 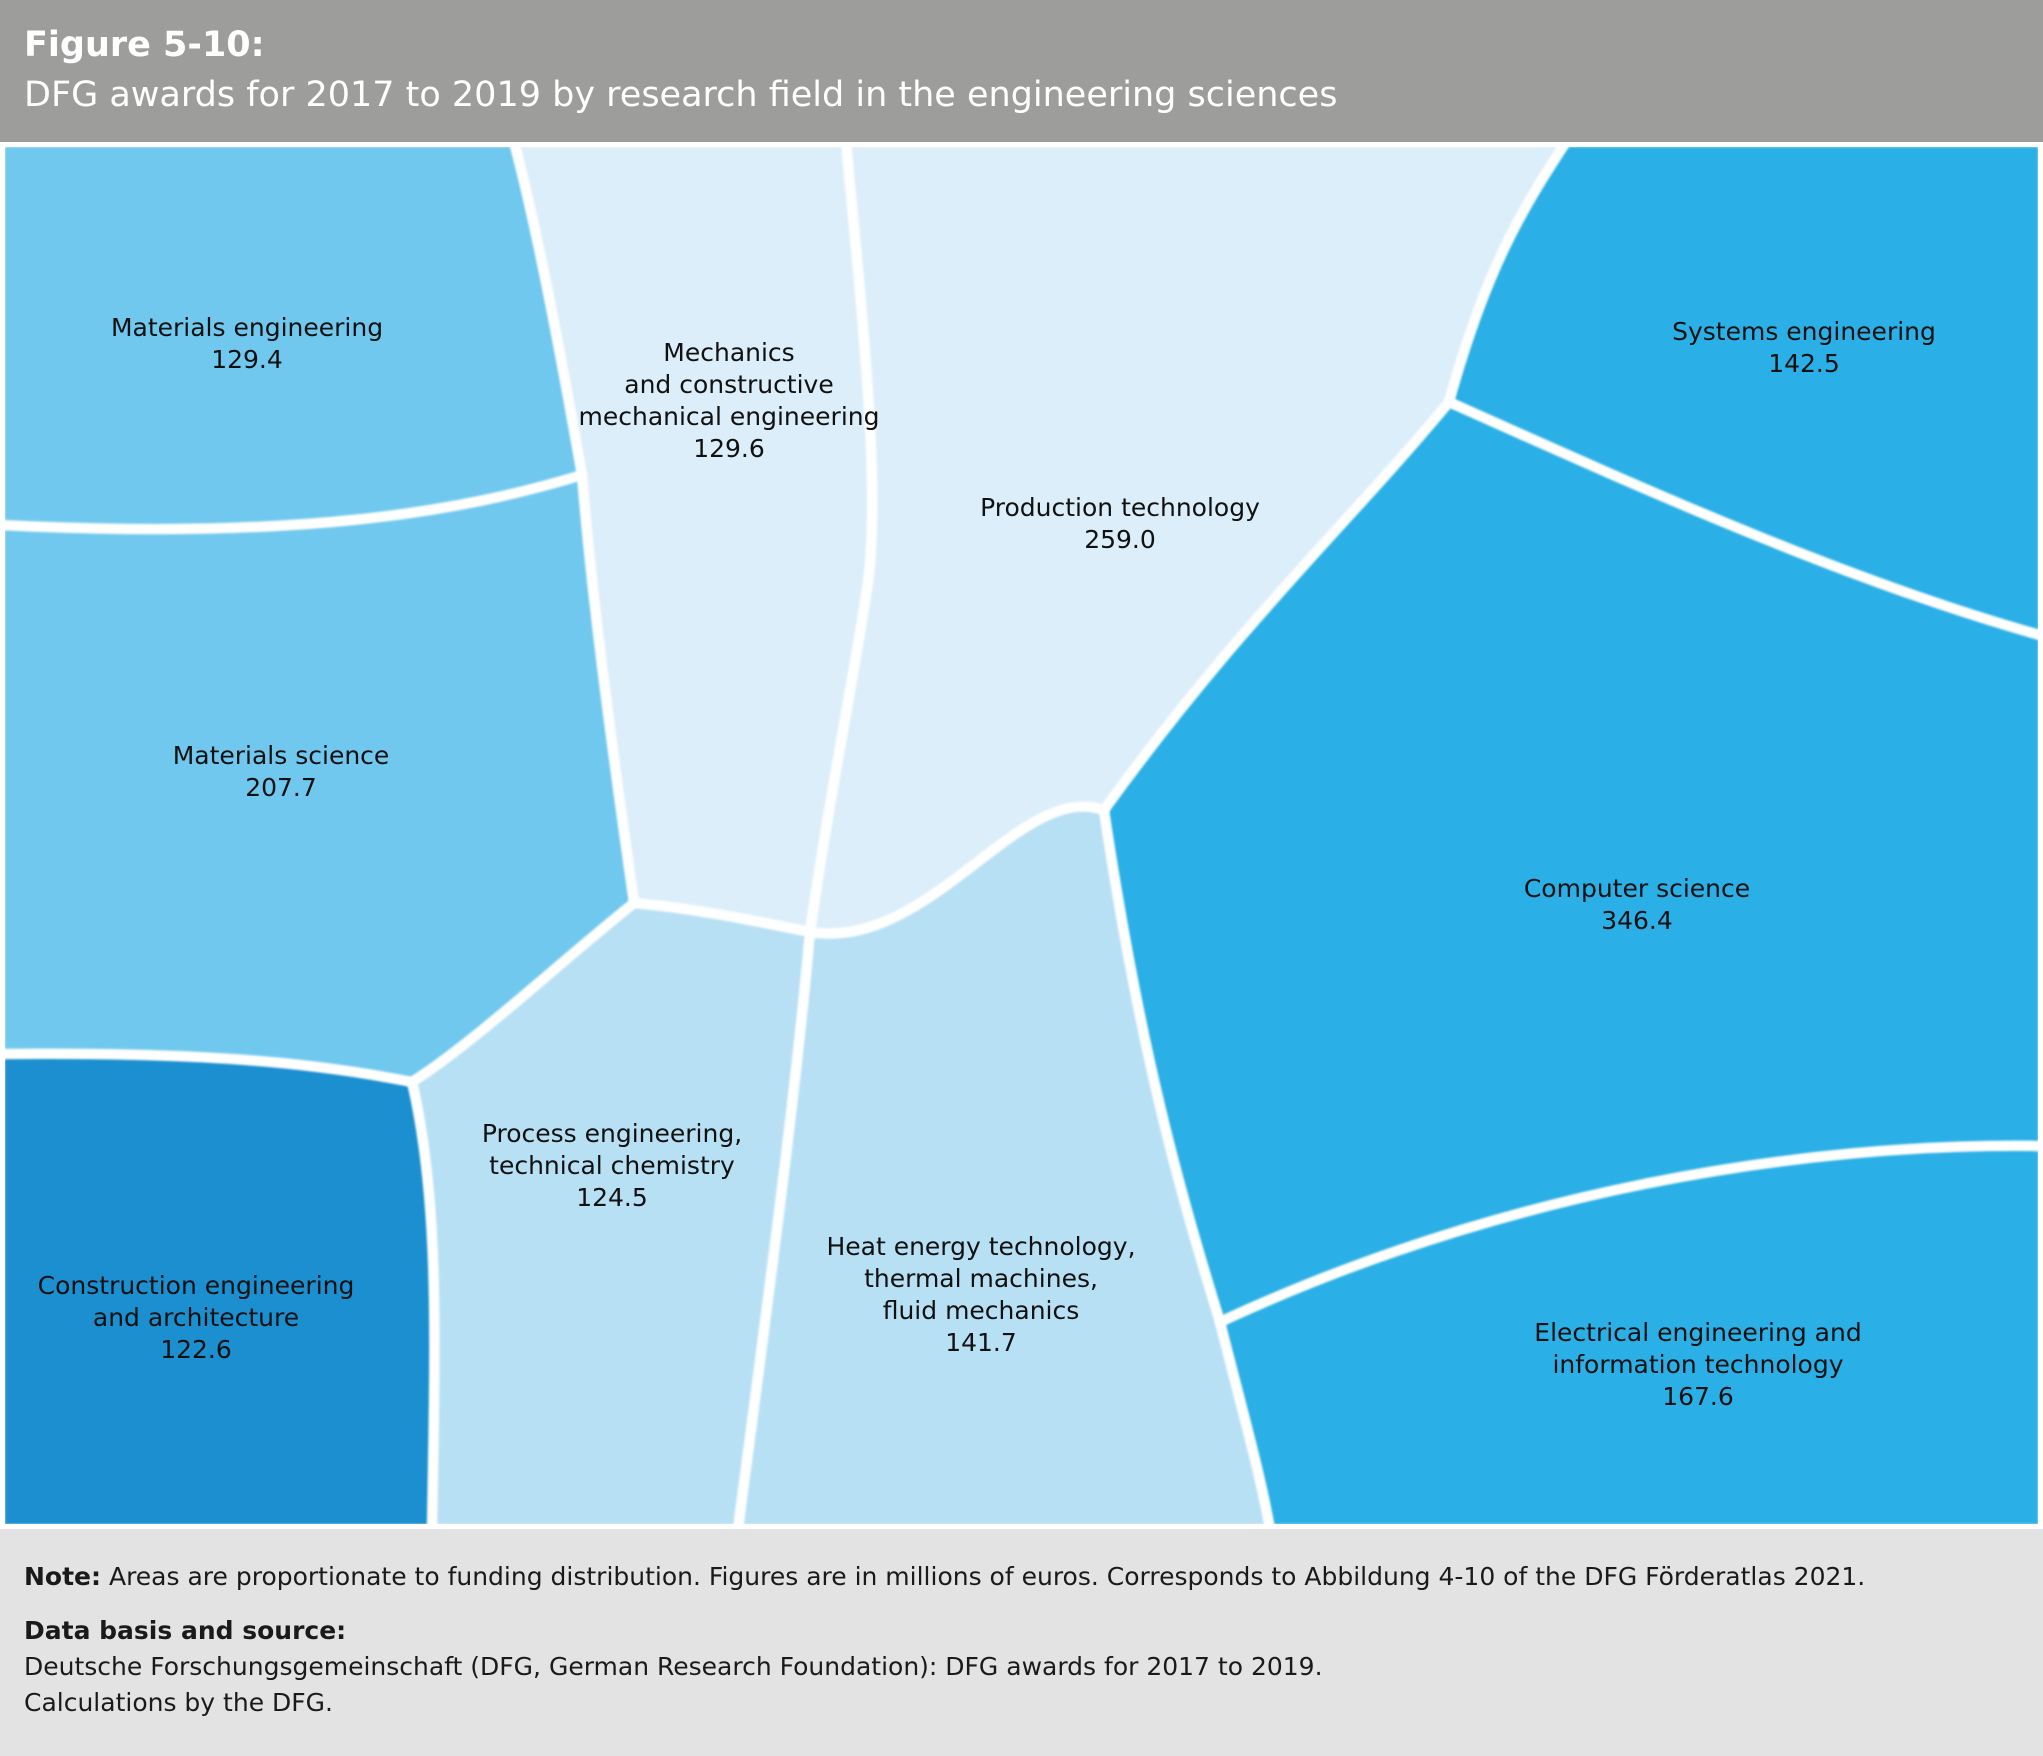 I want to click on cell-label-computer-science: Computer science, so click(x=1637, y=888).